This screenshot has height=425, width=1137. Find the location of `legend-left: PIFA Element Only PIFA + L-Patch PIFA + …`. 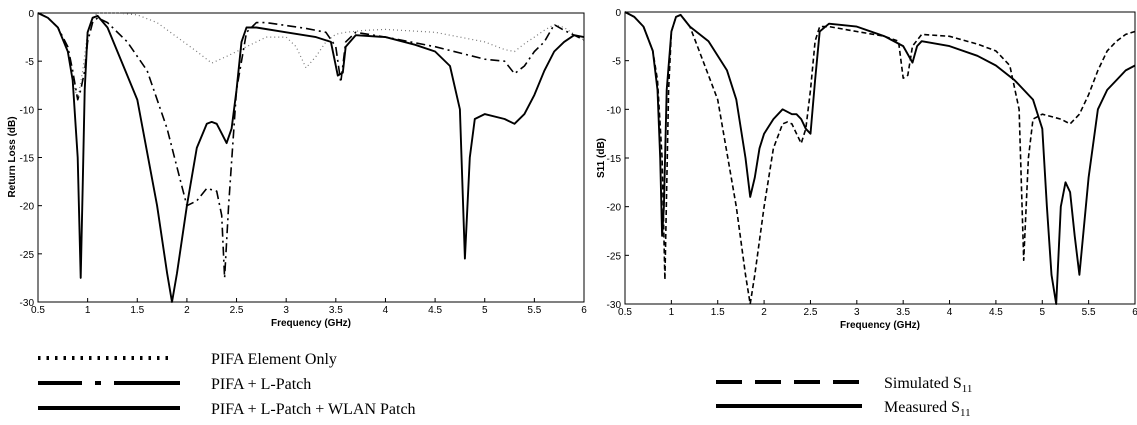

legend-left: PIFA Element Only PIFA + L-Patch PIFA + … is located at coordinates (227, 384).